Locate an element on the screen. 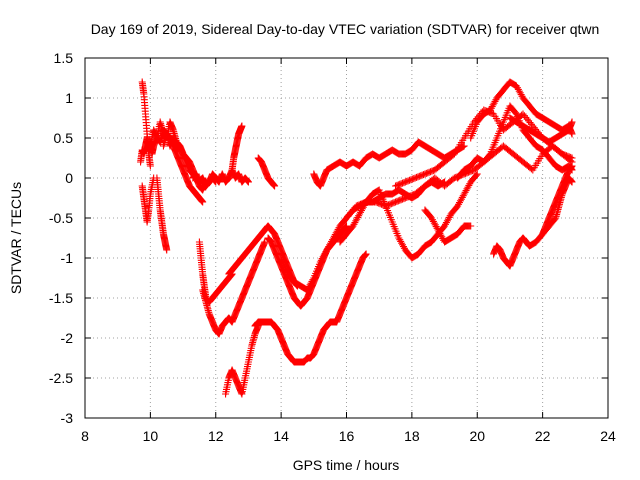 This screenshot has height=480, width=640. y-tick-label: 1.5 is located at coordinates (64, 58).